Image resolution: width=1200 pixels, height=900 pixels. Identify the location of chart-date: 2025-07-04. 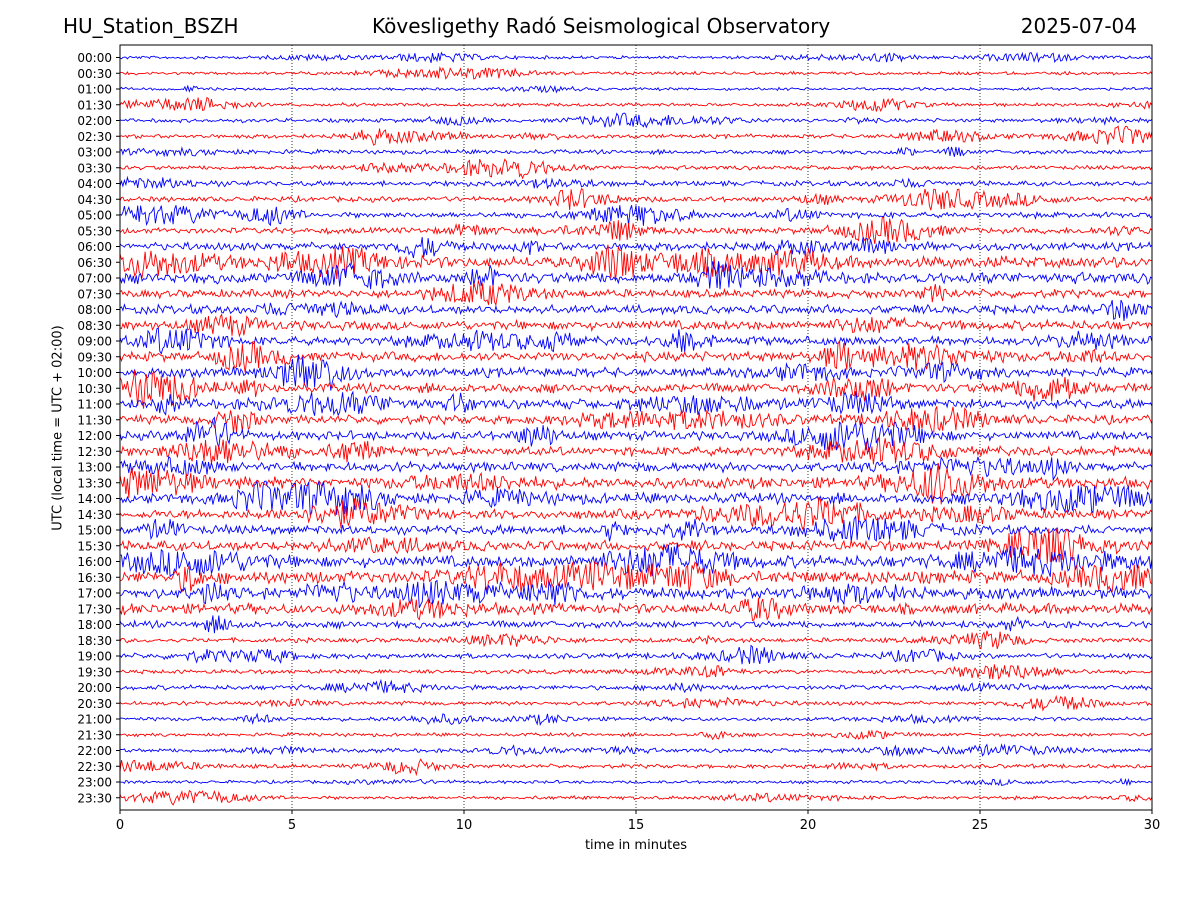
(1078, 26).